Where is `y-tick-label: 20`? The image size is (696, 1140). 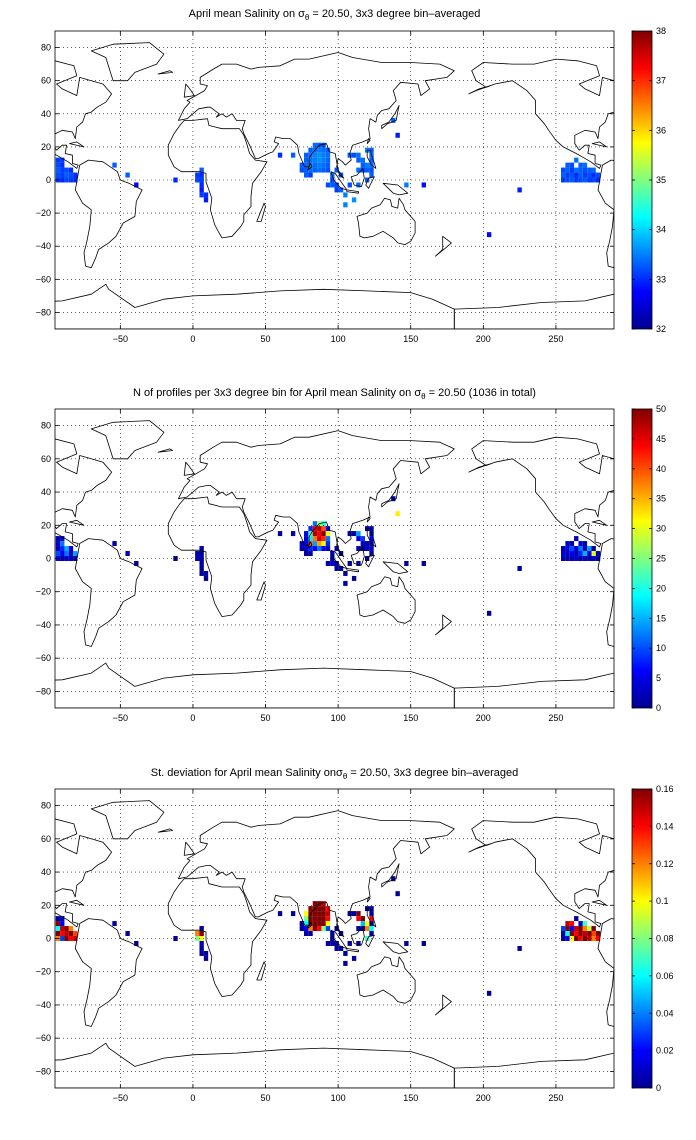 y-tick-label: 20 is located at coordinates (46, 147).